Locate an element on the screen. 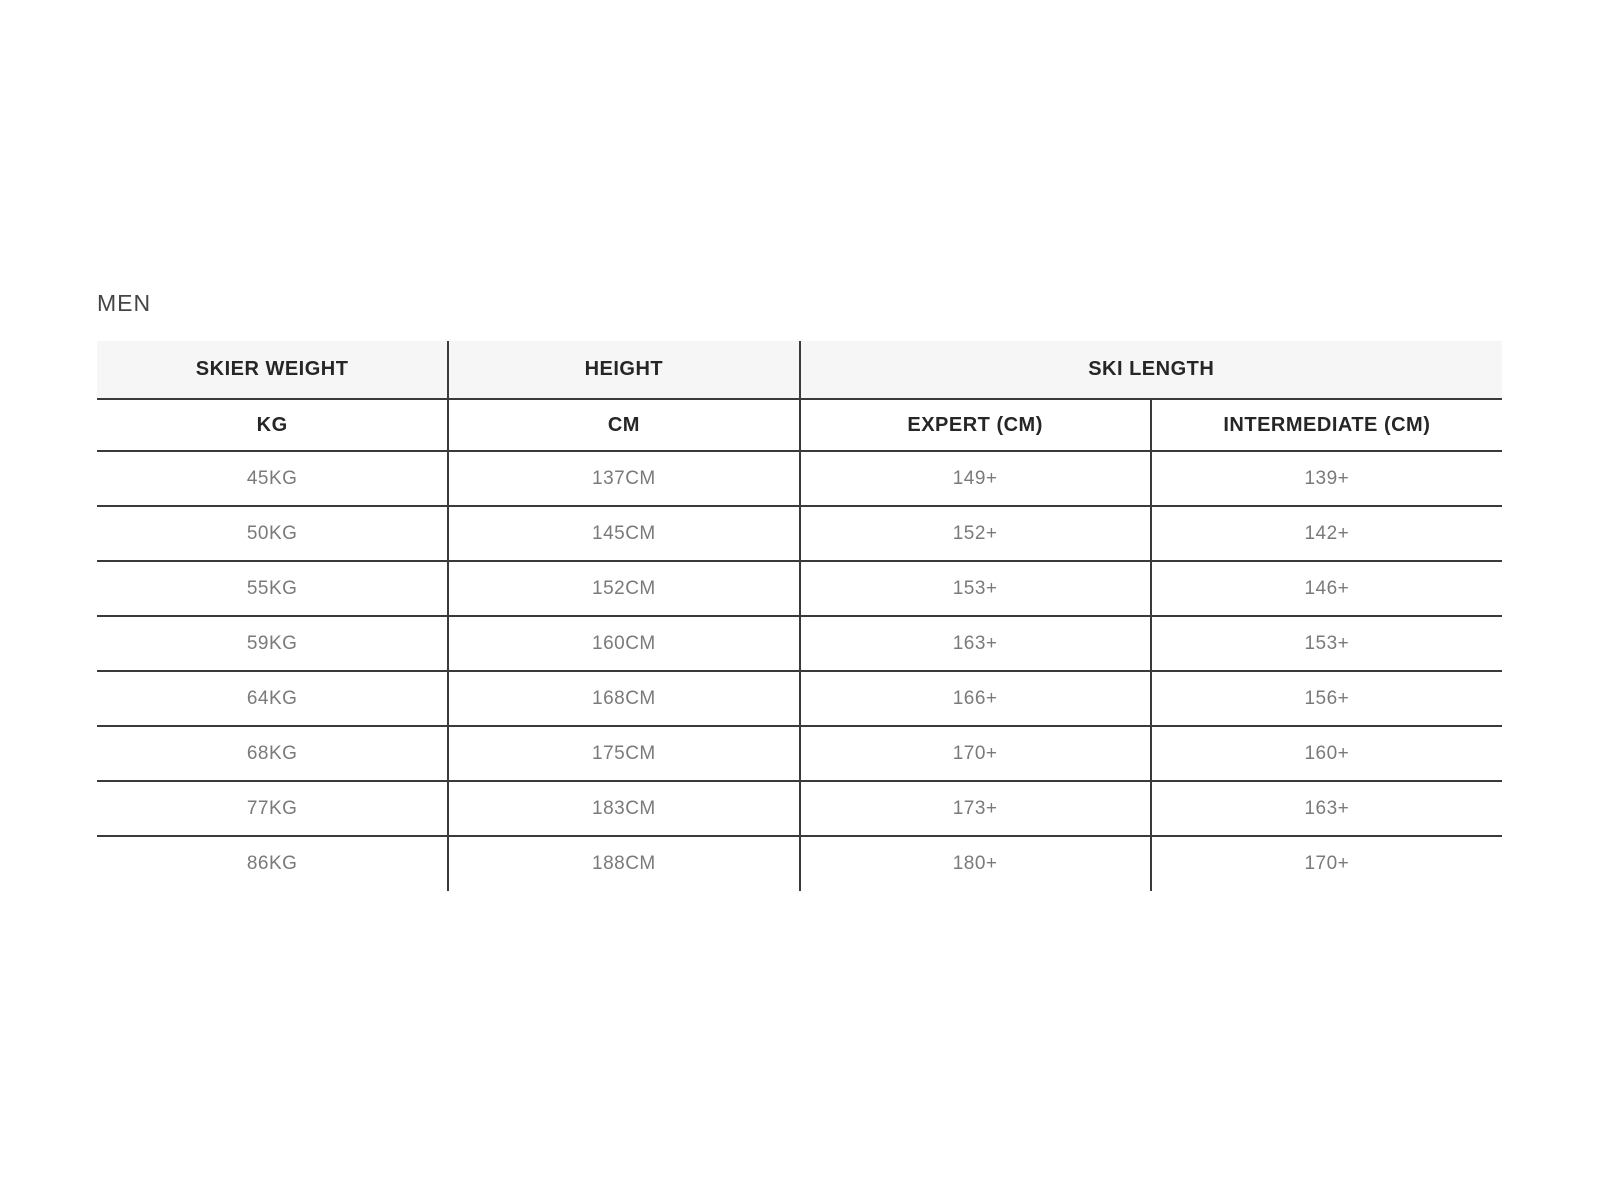 This screenshot has height=1200, width=1600. header-group-row: SKIER WEIGHT HEIGHT SKI LENGTH is located at coordinates (799, 370).